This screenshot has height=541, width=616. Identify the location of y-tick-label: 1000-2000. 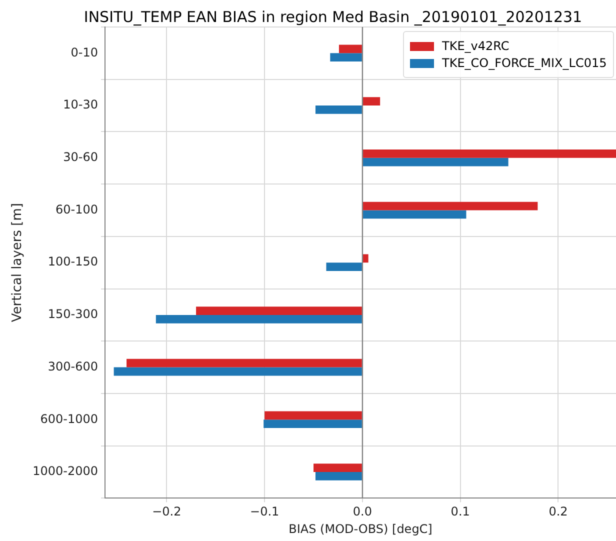
(65, 471).